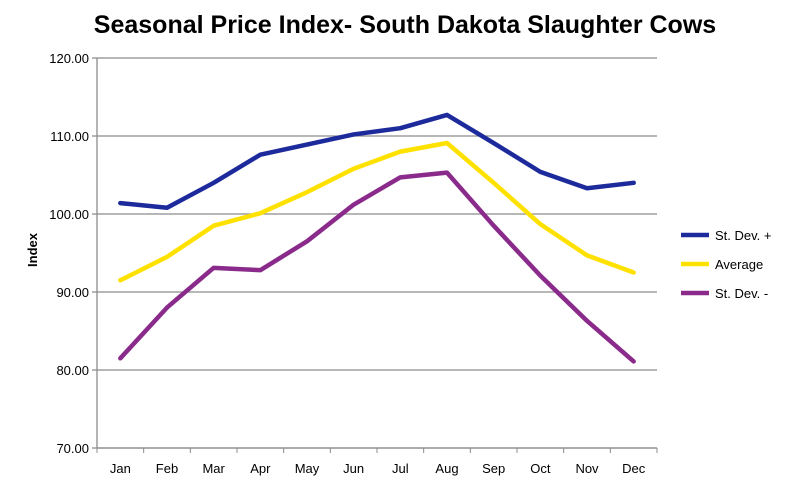 The image size is (800, 480). I want to click on y-tick-label: 120.00, so click(69, 58).